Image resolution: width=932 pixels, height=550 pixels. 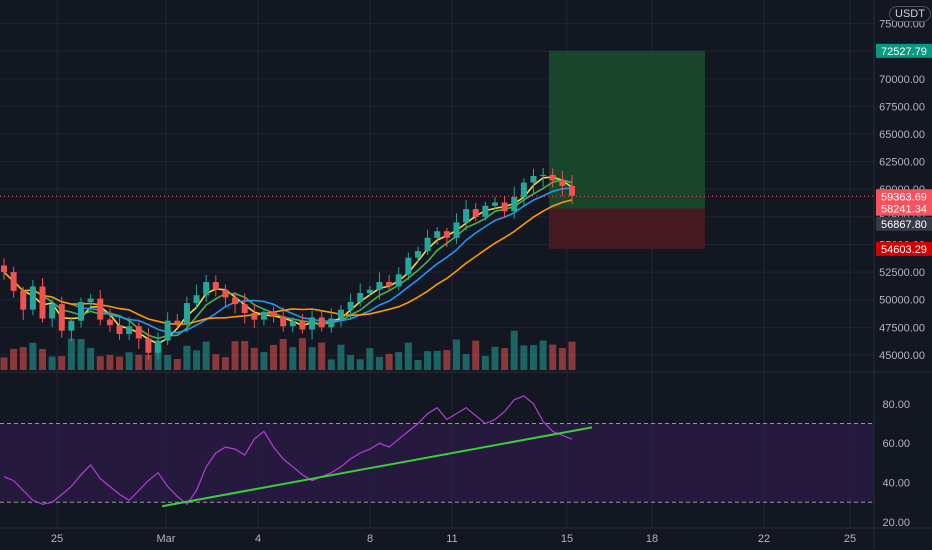 I want to click on time-tick-label: 18, so click(x=652, y=539).